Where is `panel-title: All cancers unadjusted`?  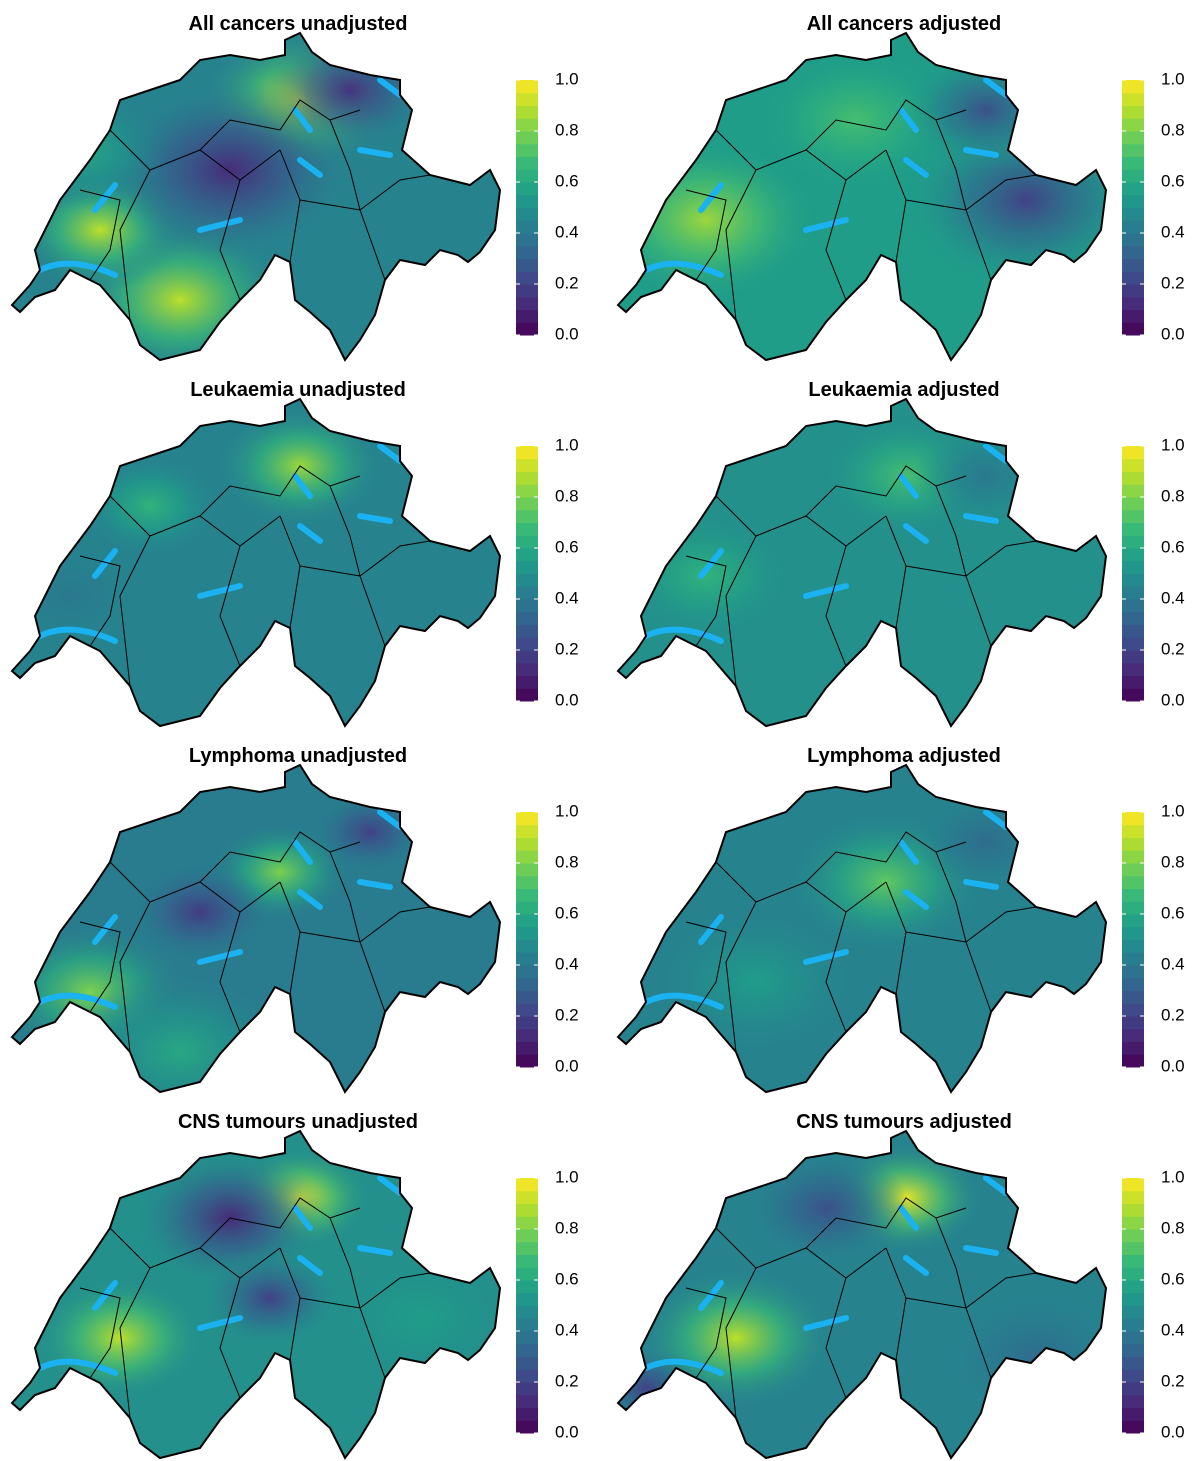
panel-title: All cancers unadjusted is located at coordinates (298, 24).